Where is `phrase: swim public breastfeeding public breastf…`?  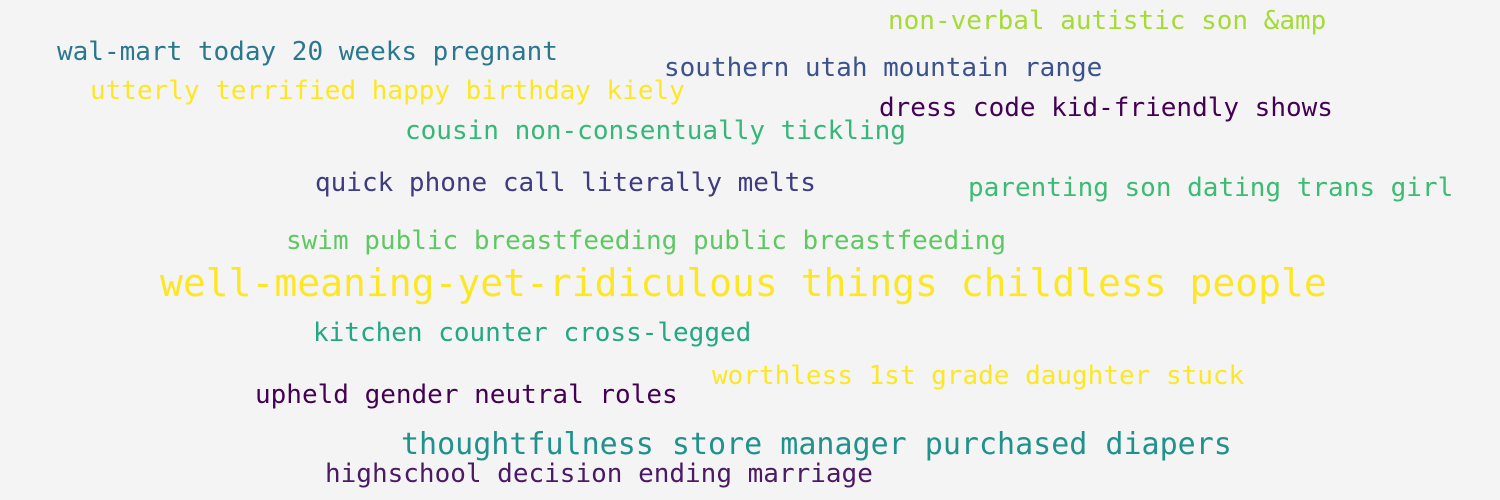
phrase: swim public breastfeeding public breastf… is located at coordinates (646, 241).